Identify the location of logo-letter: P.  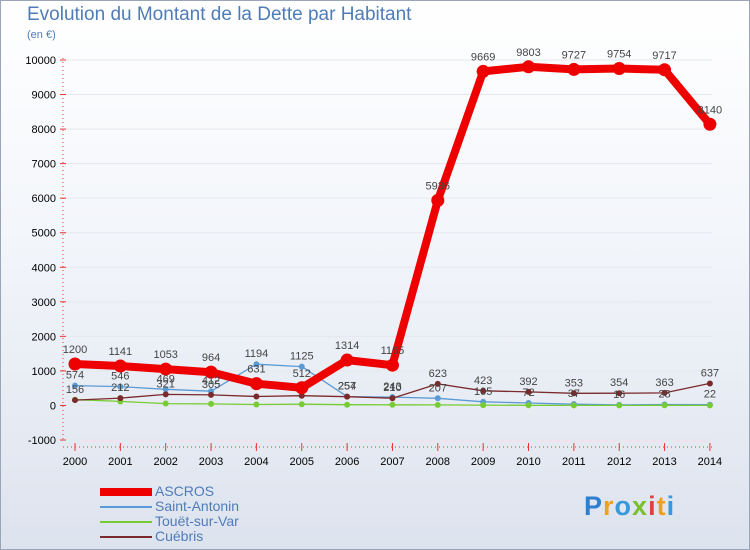
(594, 506).